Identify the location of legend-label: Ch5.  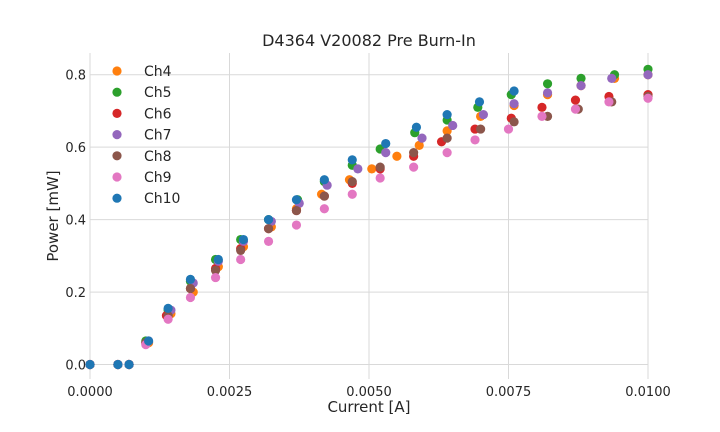
(158, 93).